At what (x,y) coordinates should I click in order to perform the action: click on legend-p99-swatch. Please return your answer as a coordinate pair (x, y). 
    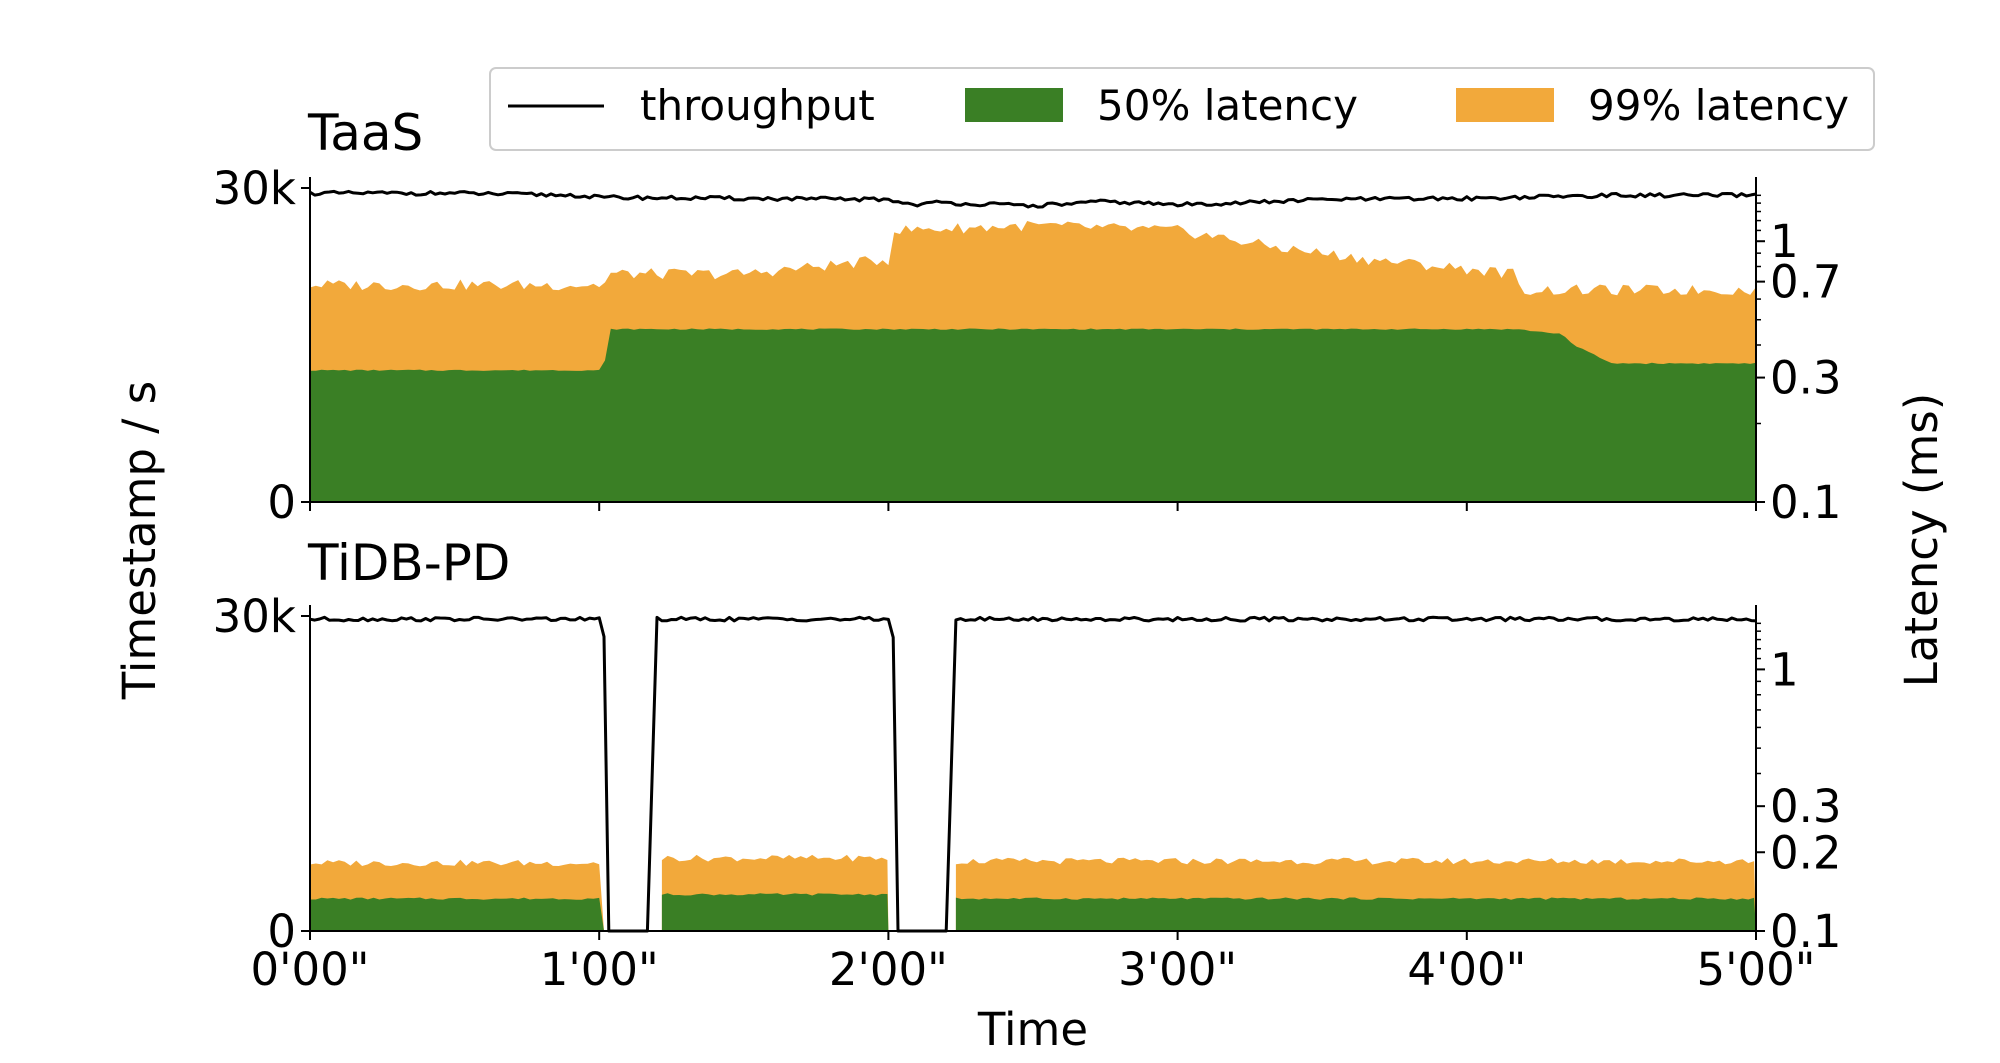
    Looking at the image, I should click on (1505, 105).